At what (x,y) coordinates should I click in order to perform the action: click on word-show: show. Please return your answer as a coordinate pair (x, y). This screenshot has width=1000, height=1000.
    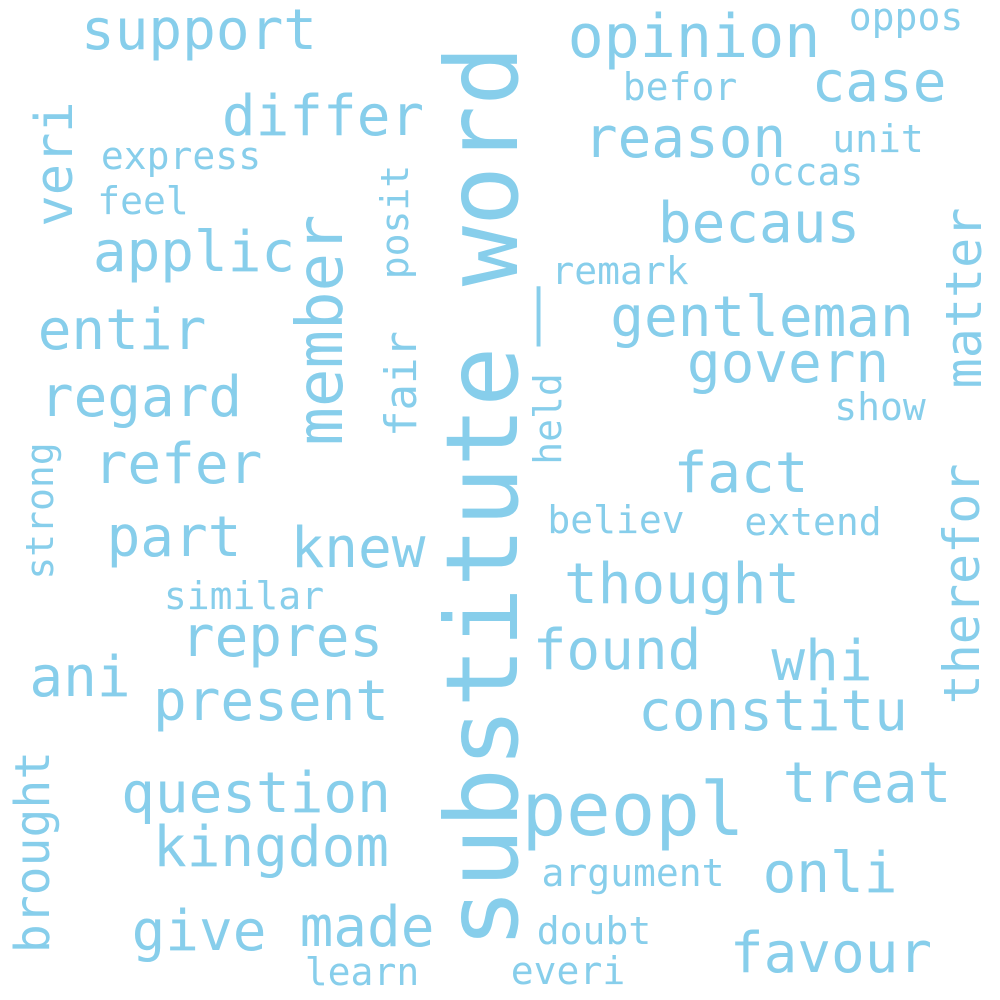
    Looking at the image, I should click on (880, 407).